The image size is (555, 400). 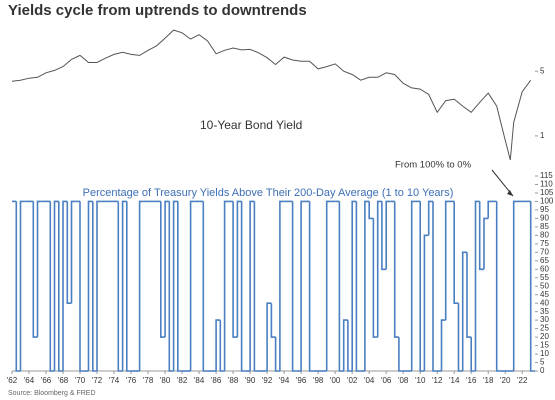 What do you see at coordinates (547, 192) in the screenshot?
I see `y-tick-label: 105` at bounding box center [547, 192].